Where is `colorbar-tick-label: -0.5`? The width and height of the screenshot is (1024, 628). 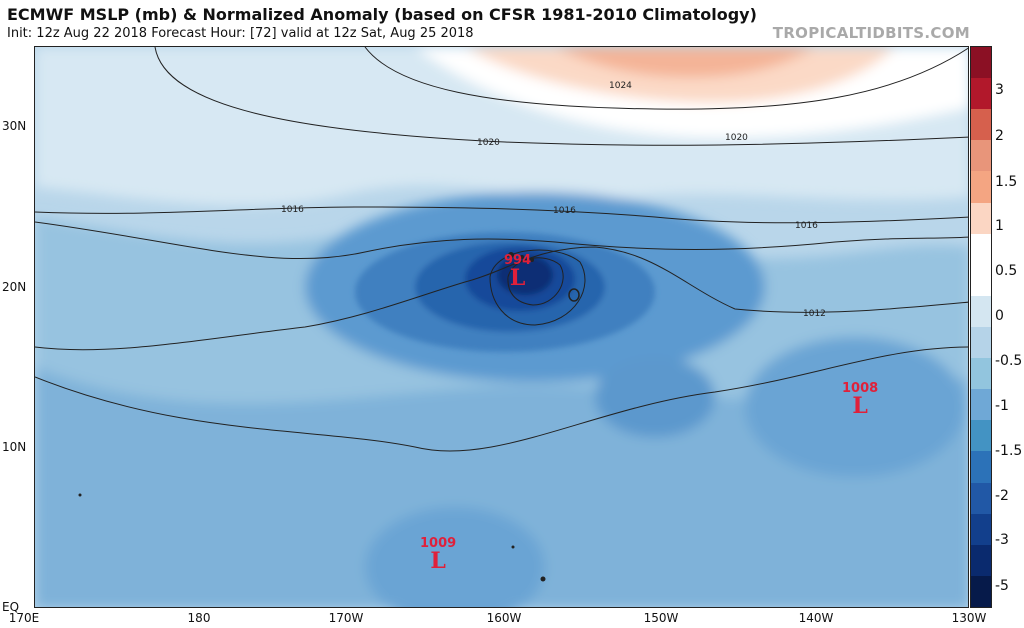
colorbar-tick-label: -0.5 is located at coordinates (1009, 361).